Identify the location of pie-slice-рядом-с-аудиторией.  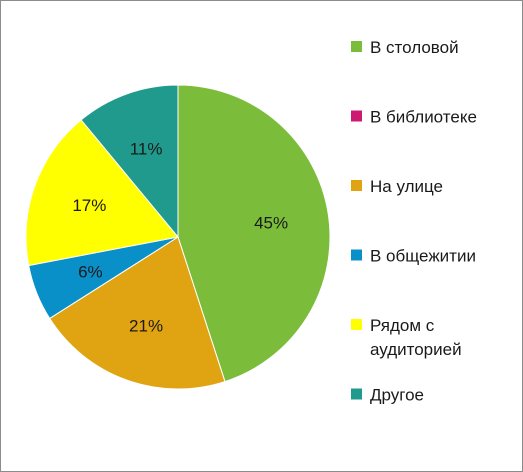
(102, 193).